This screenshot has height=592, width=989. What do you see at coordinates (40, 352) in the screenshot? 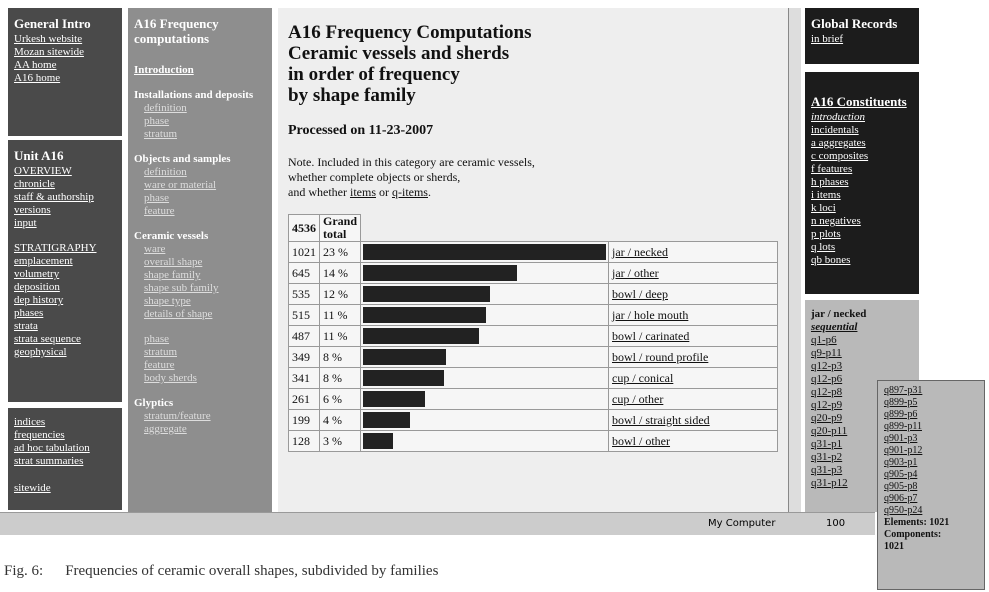
I see `nav-link: geophysical` at bounding box center [40, 352].